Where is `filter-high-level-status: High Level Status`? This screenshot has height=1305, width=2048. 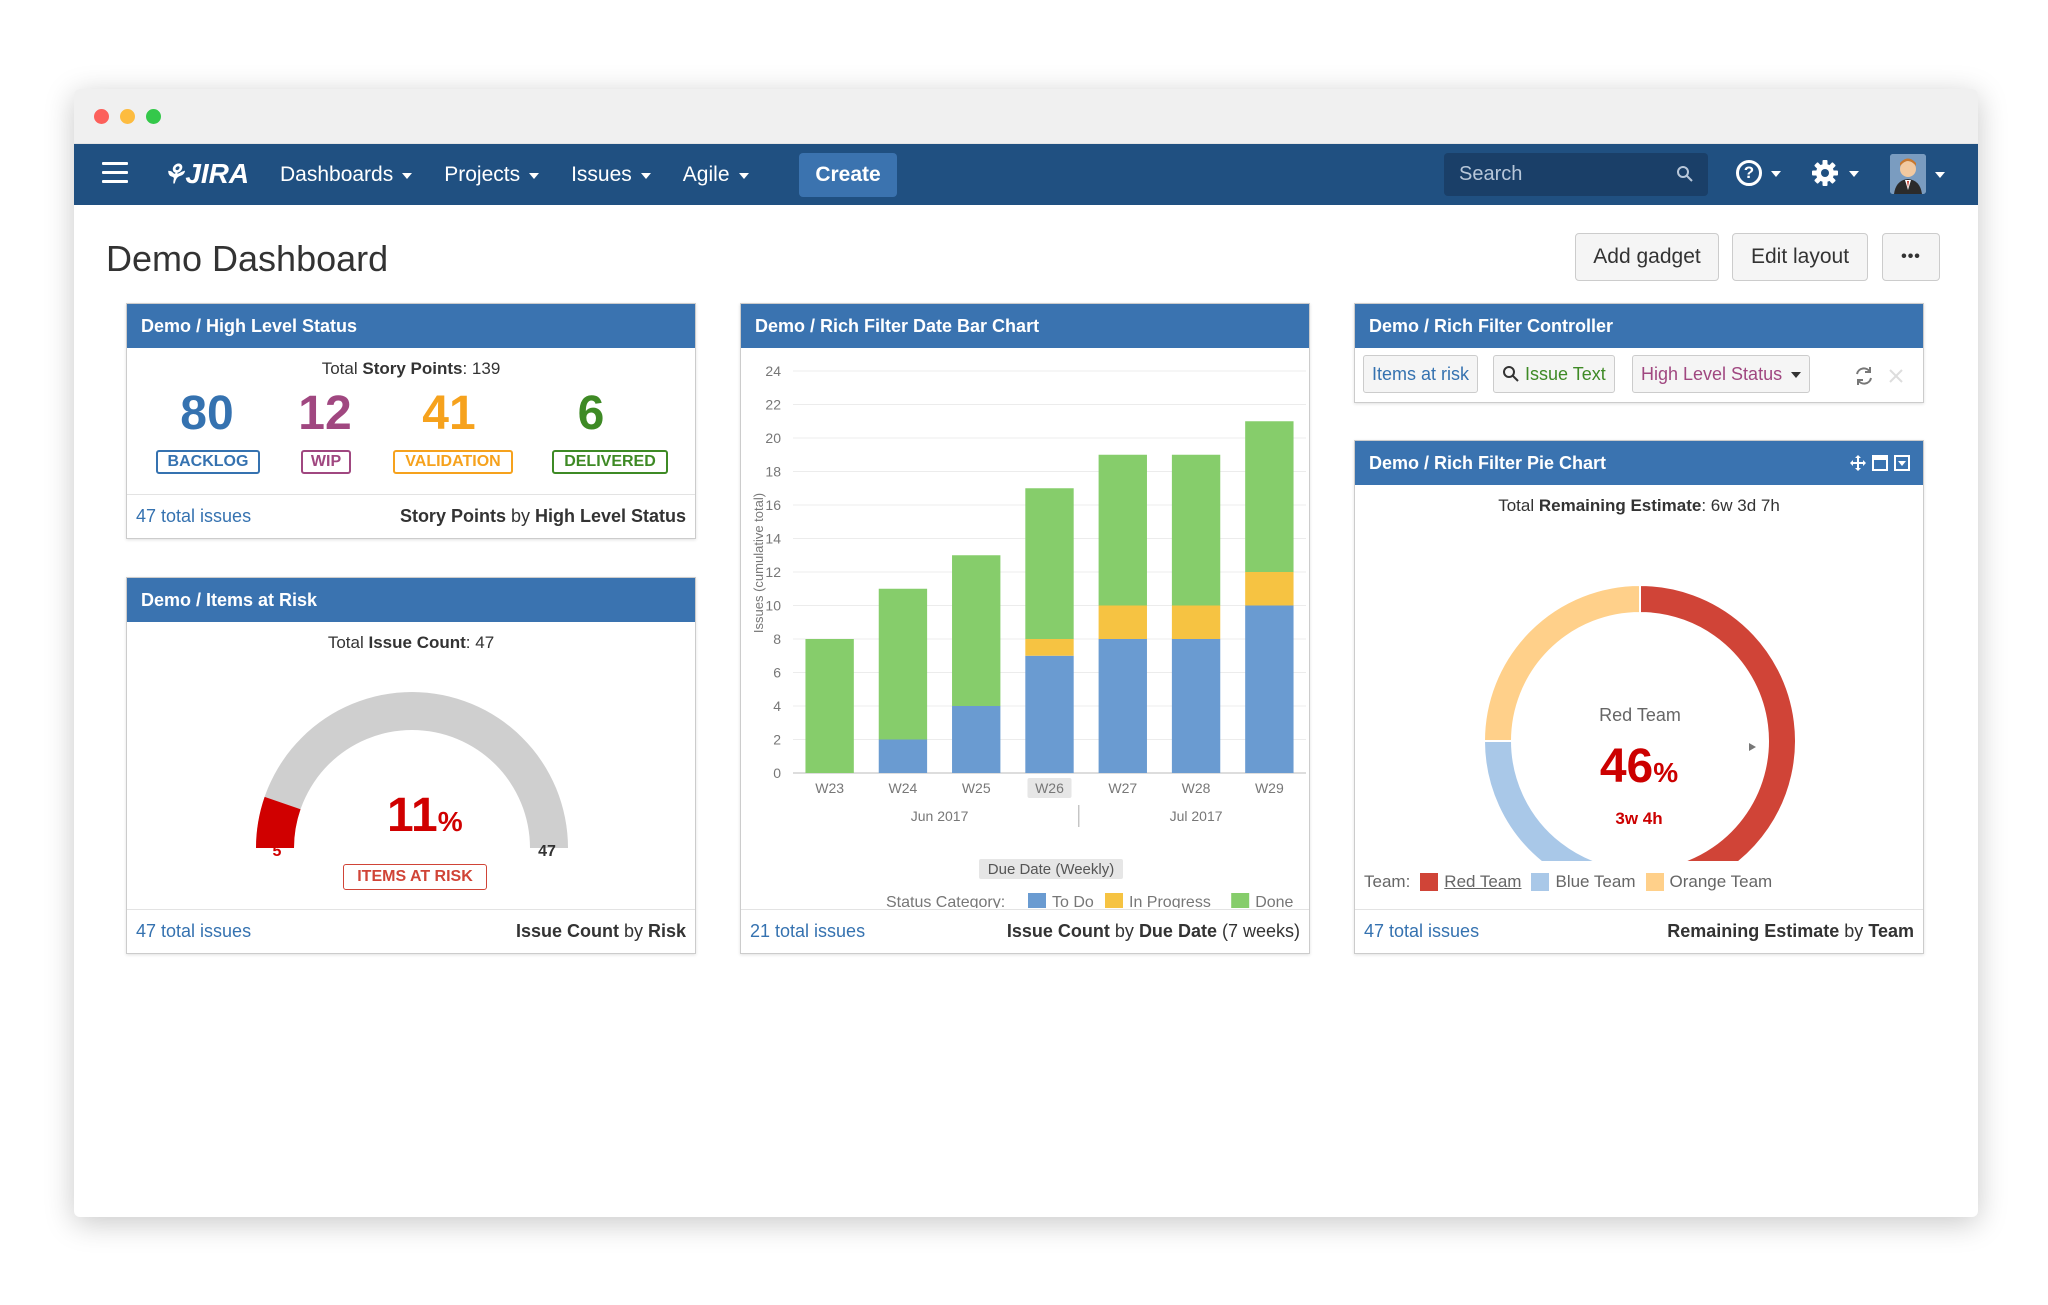 filter-high-level-status: High Level Status is located at coordinates (1721, 374).